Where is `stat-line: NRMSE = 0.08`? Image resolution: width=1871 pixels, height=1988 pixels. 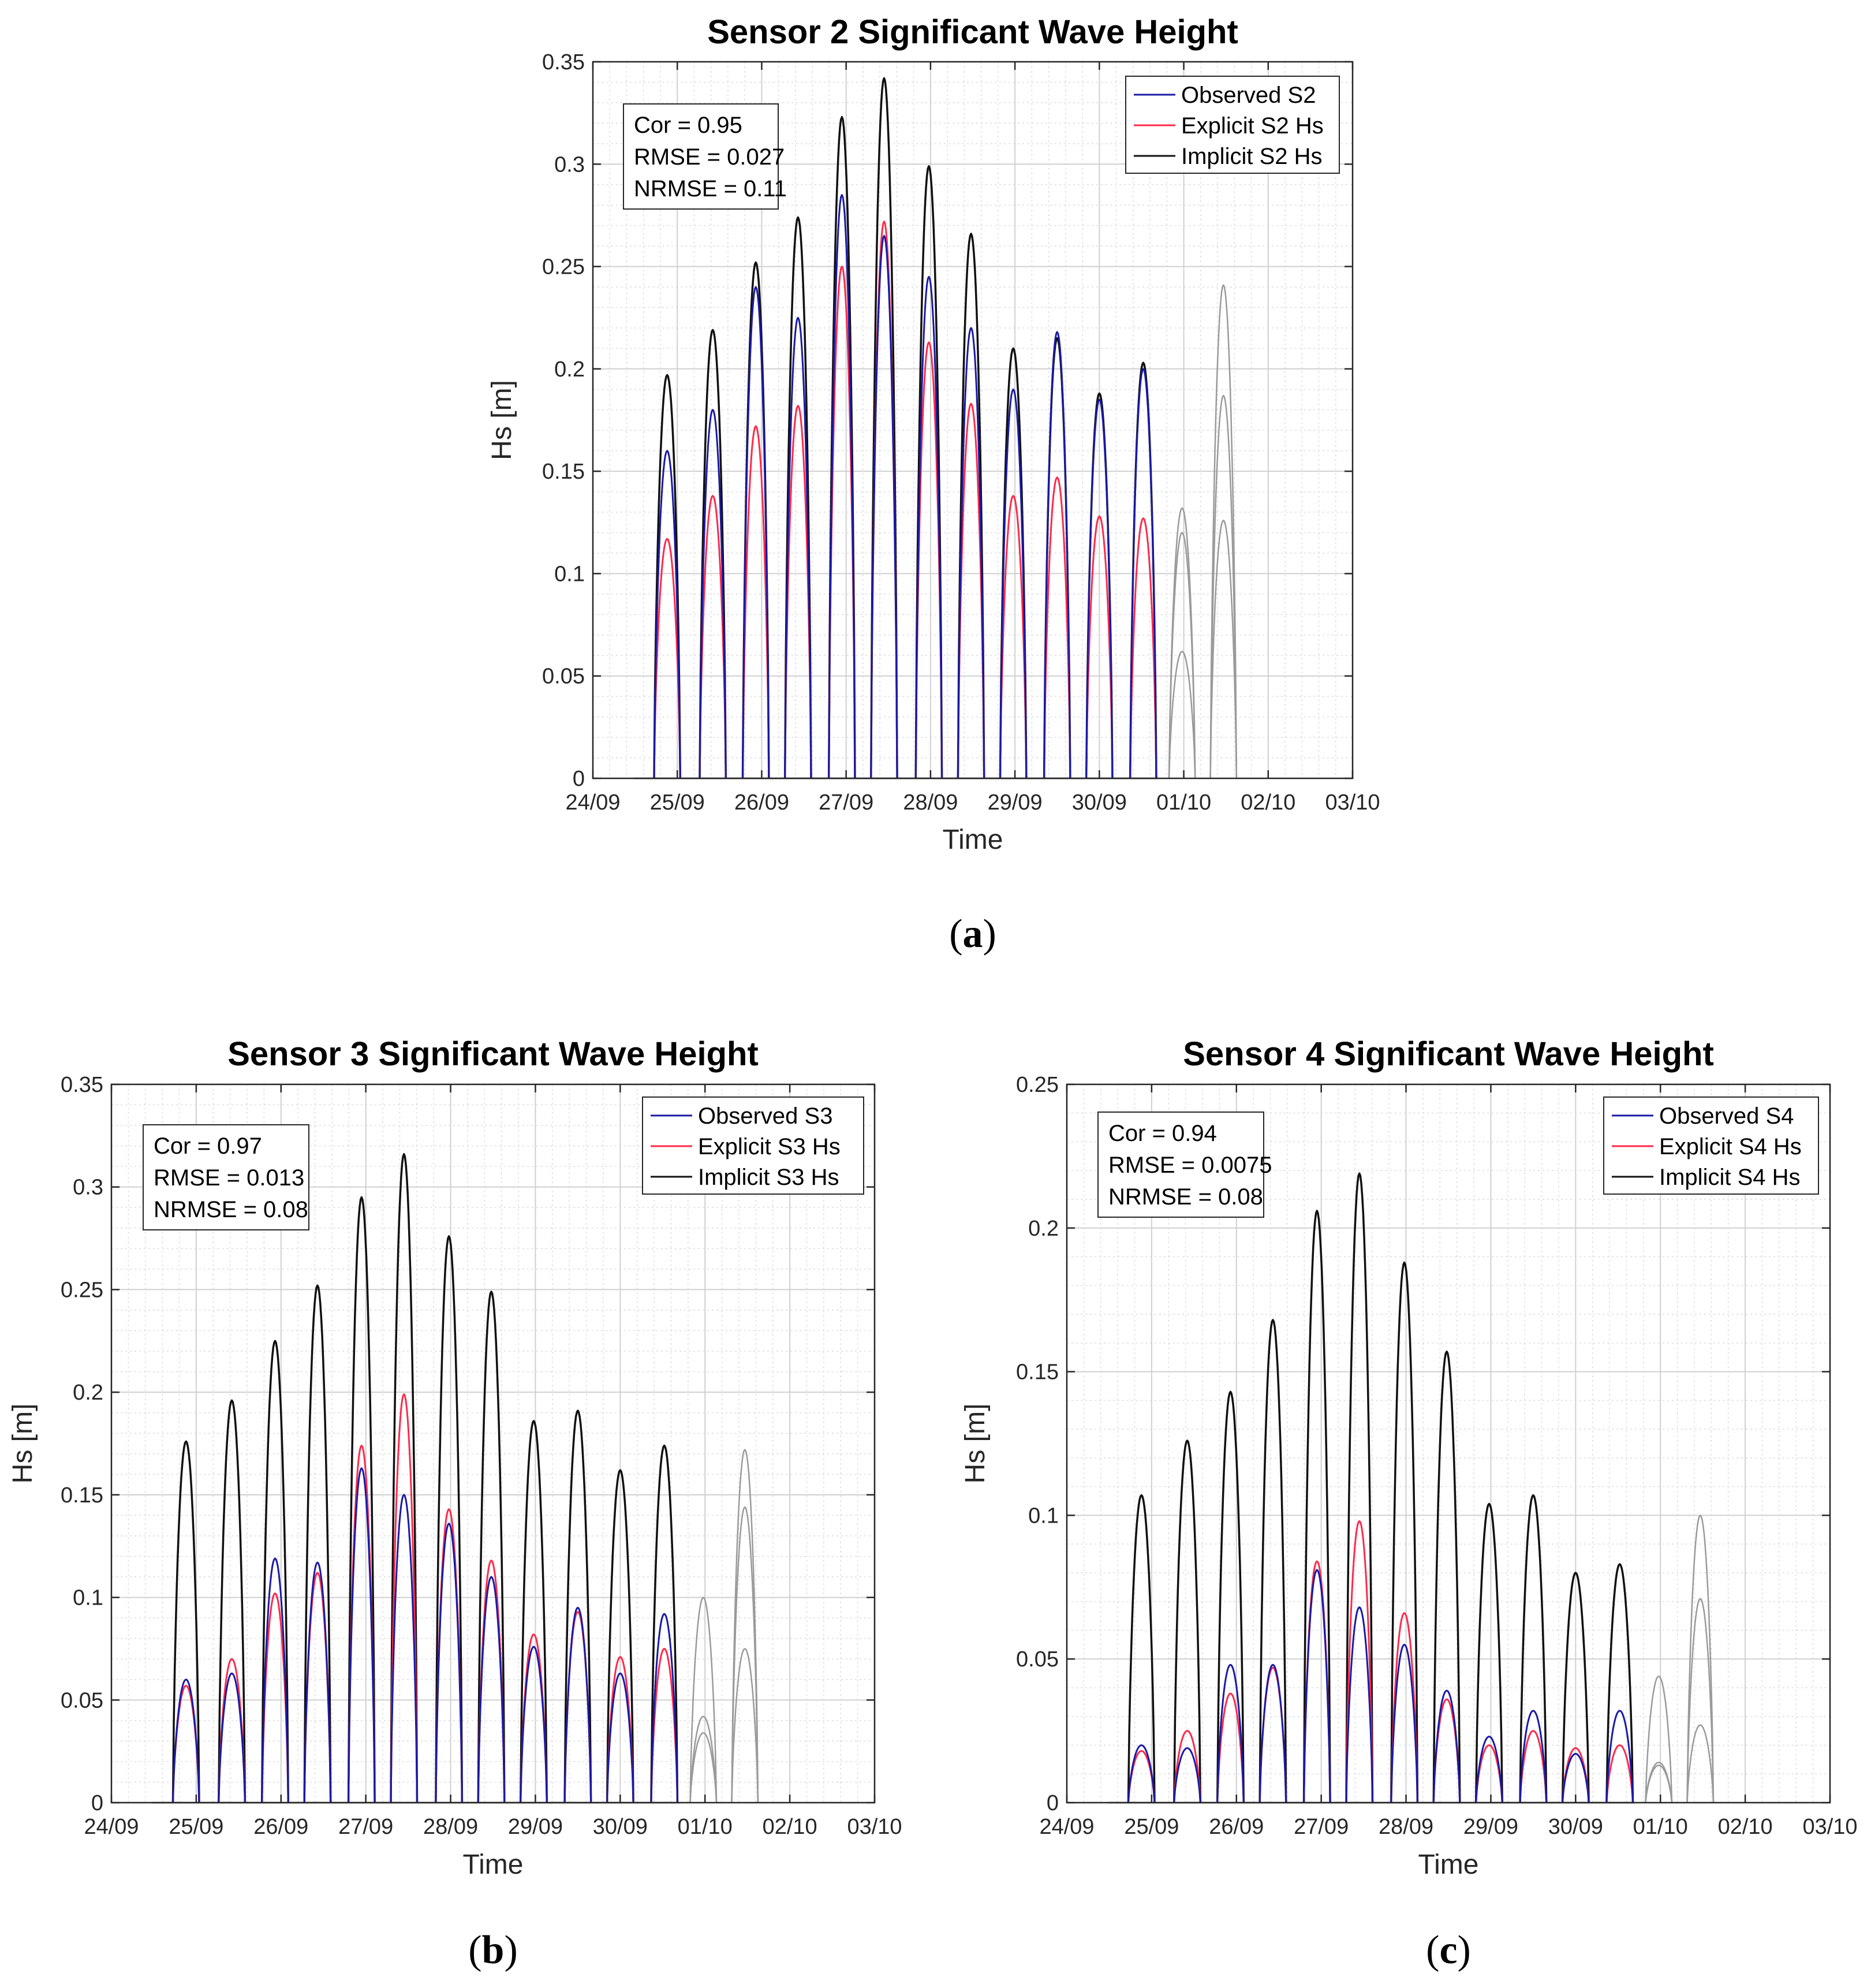 stat-line: NRMSE = 0.08 is located at coordinates (1185, 1197).